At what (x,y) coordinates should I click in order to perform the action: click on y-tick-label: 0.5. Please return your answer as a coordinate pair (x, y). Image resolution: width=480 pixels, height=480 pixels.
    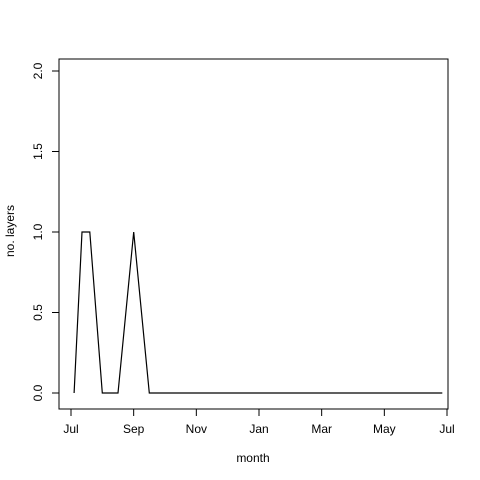
    Looking at the image, I should click on (38, 312).